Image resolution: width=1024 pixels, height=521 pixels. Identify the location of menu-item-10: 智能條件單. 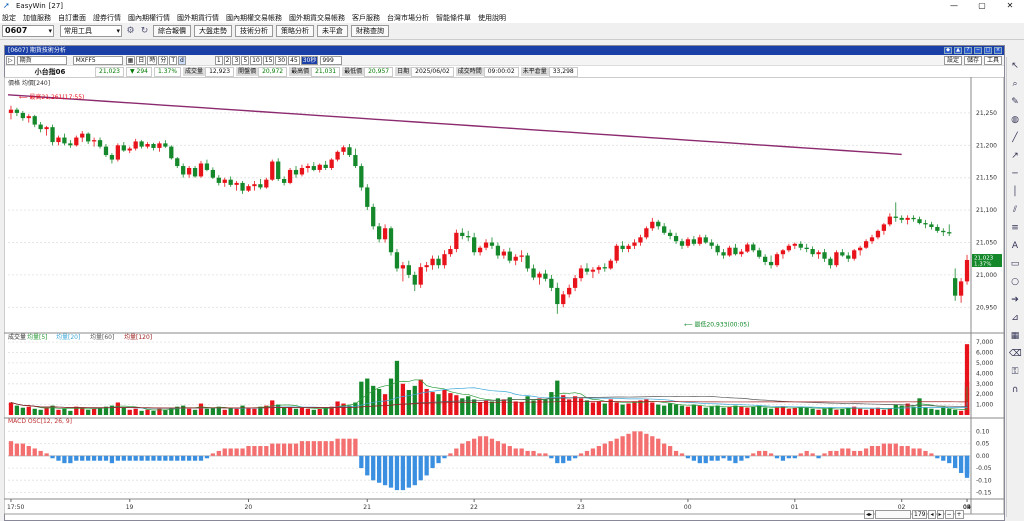
(453, 17).